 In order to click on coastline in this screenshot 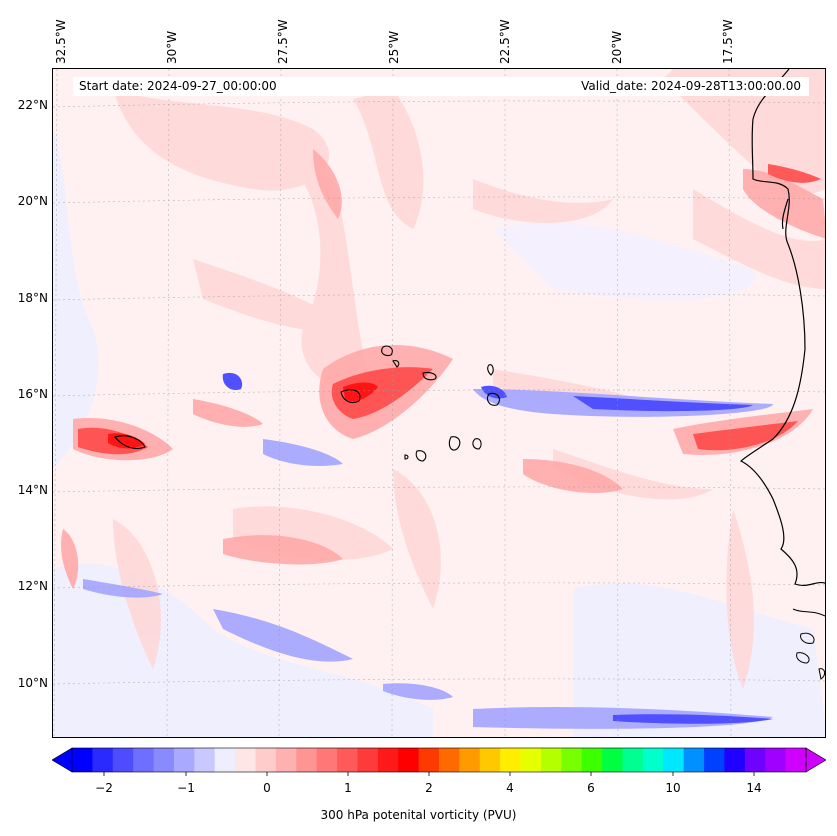, I will do `click(782, 328)`.